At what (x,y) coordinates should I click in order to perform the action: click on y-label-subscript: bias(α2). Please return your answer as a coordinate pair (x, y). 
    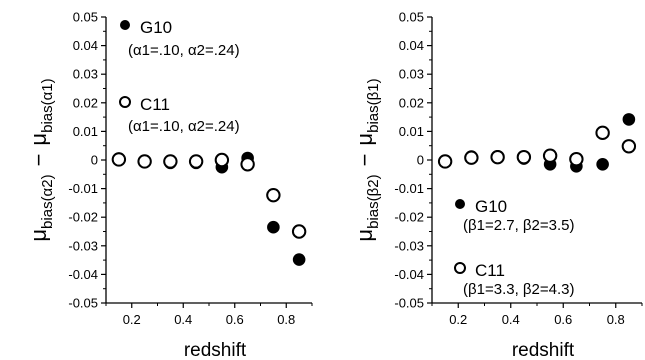
    Looking at the image, I should click on (47, 201).